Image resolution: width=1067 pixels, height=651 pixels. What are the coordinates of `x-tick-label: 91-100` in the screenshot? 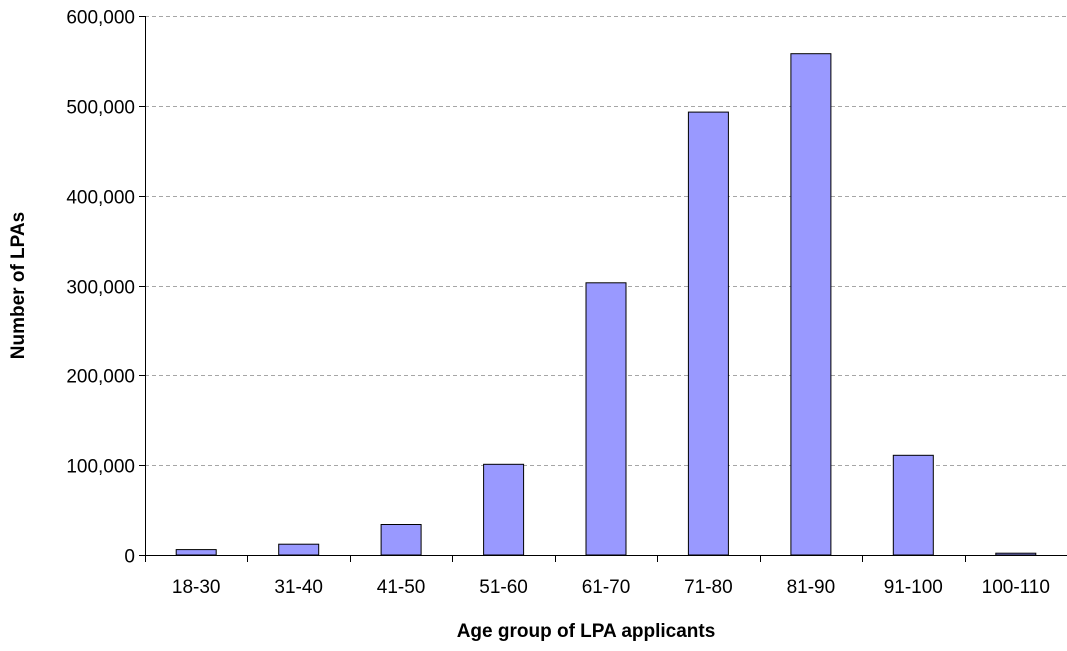 It's located at (913, 587).